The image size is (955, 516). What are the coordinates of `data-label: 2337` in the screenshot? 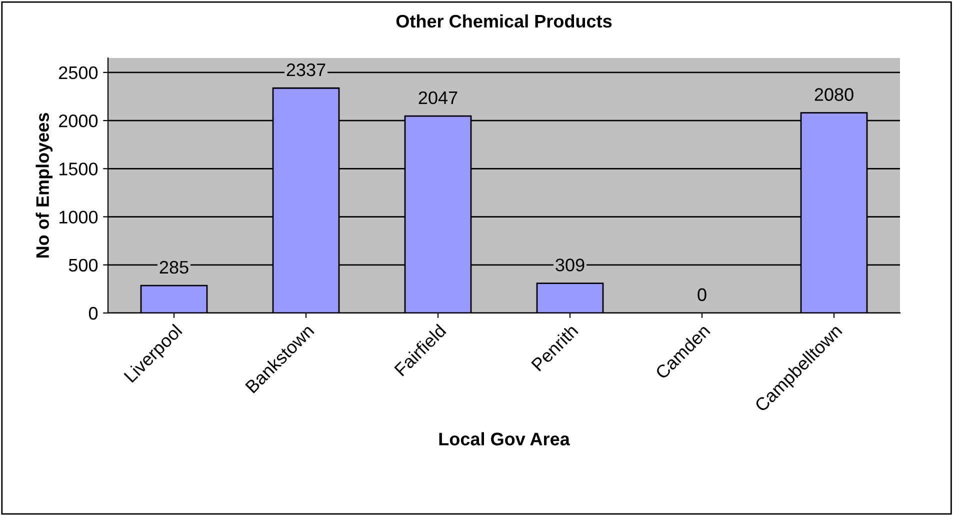 It's located at (306, 69).